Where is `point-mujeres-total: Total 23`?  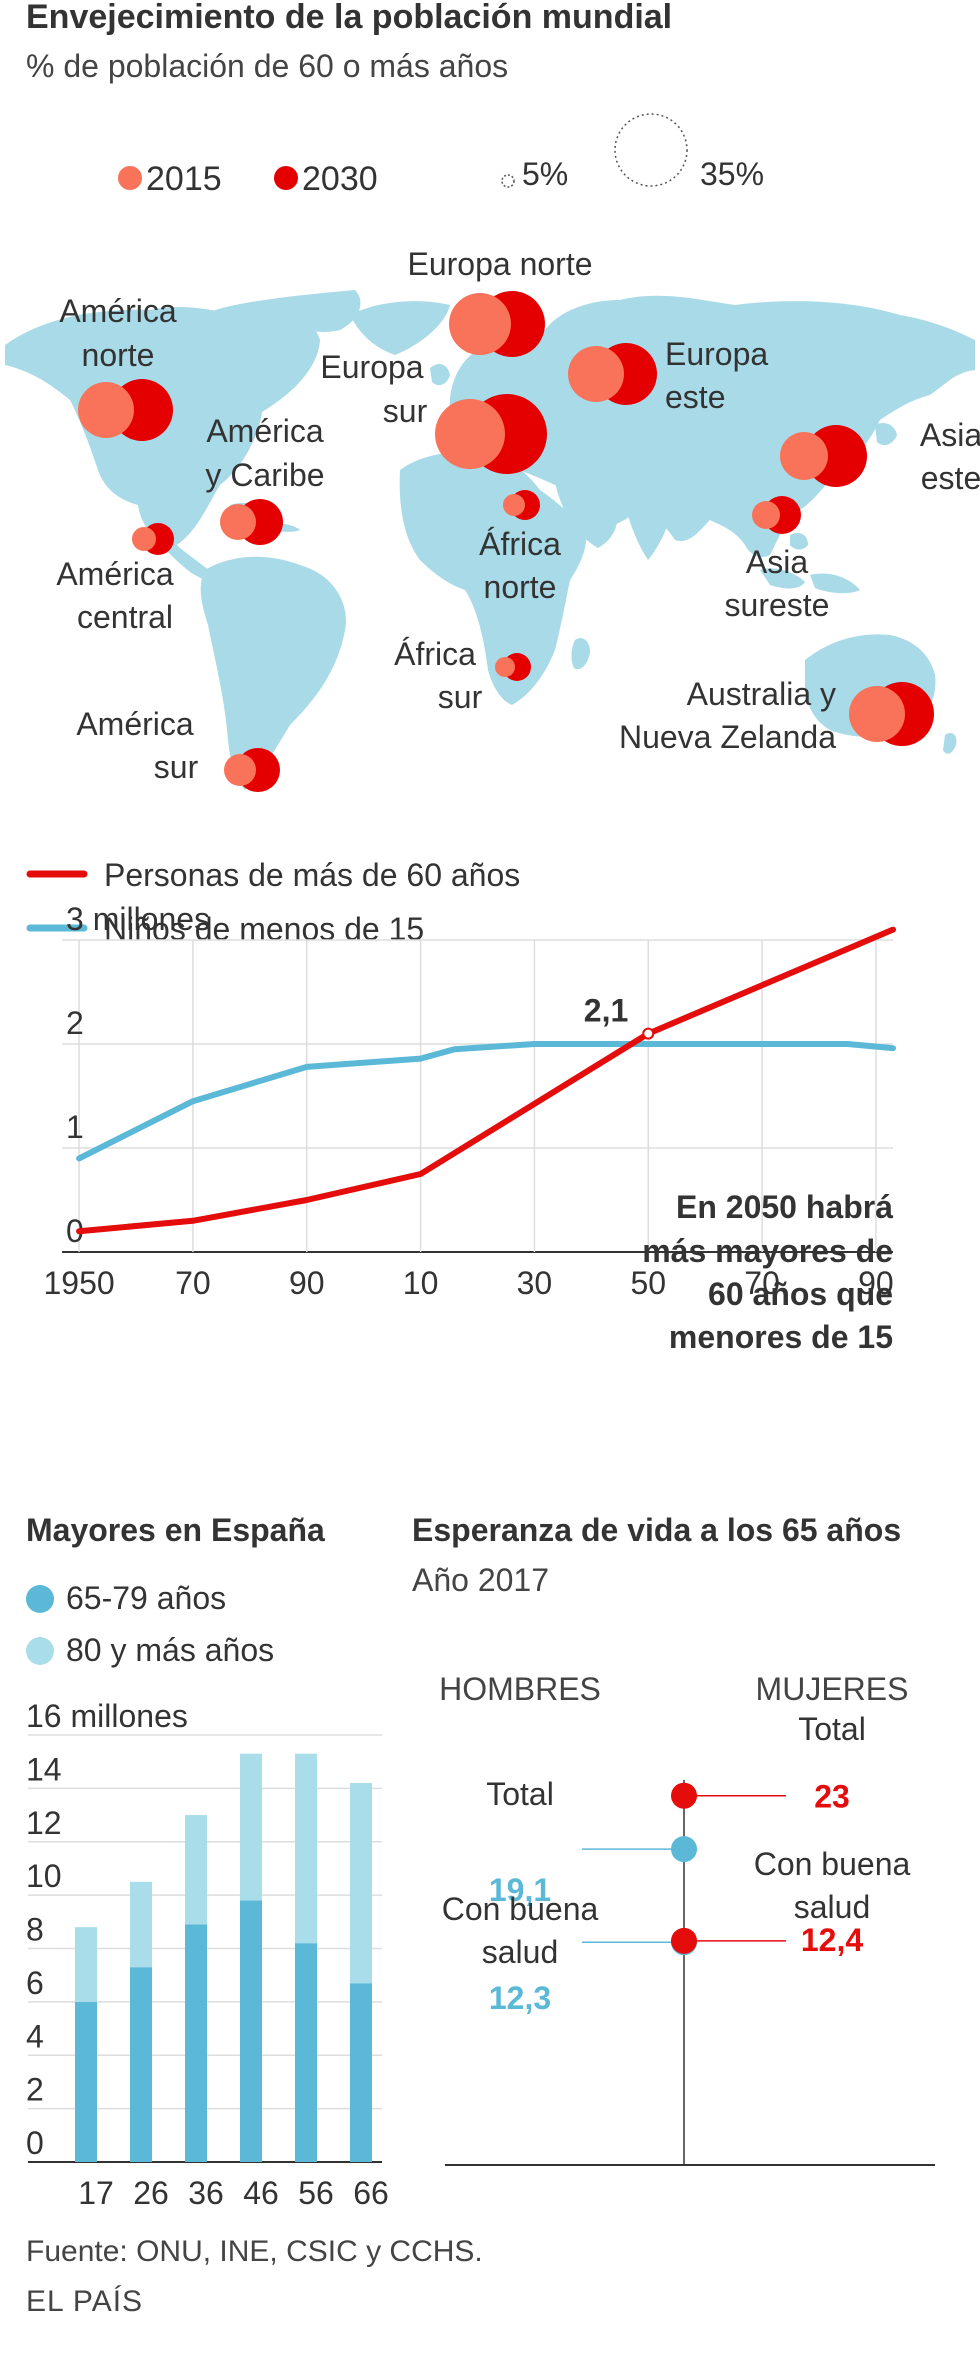 point-mujeres-total: Total 23 is located at coordinates (768, 1763).